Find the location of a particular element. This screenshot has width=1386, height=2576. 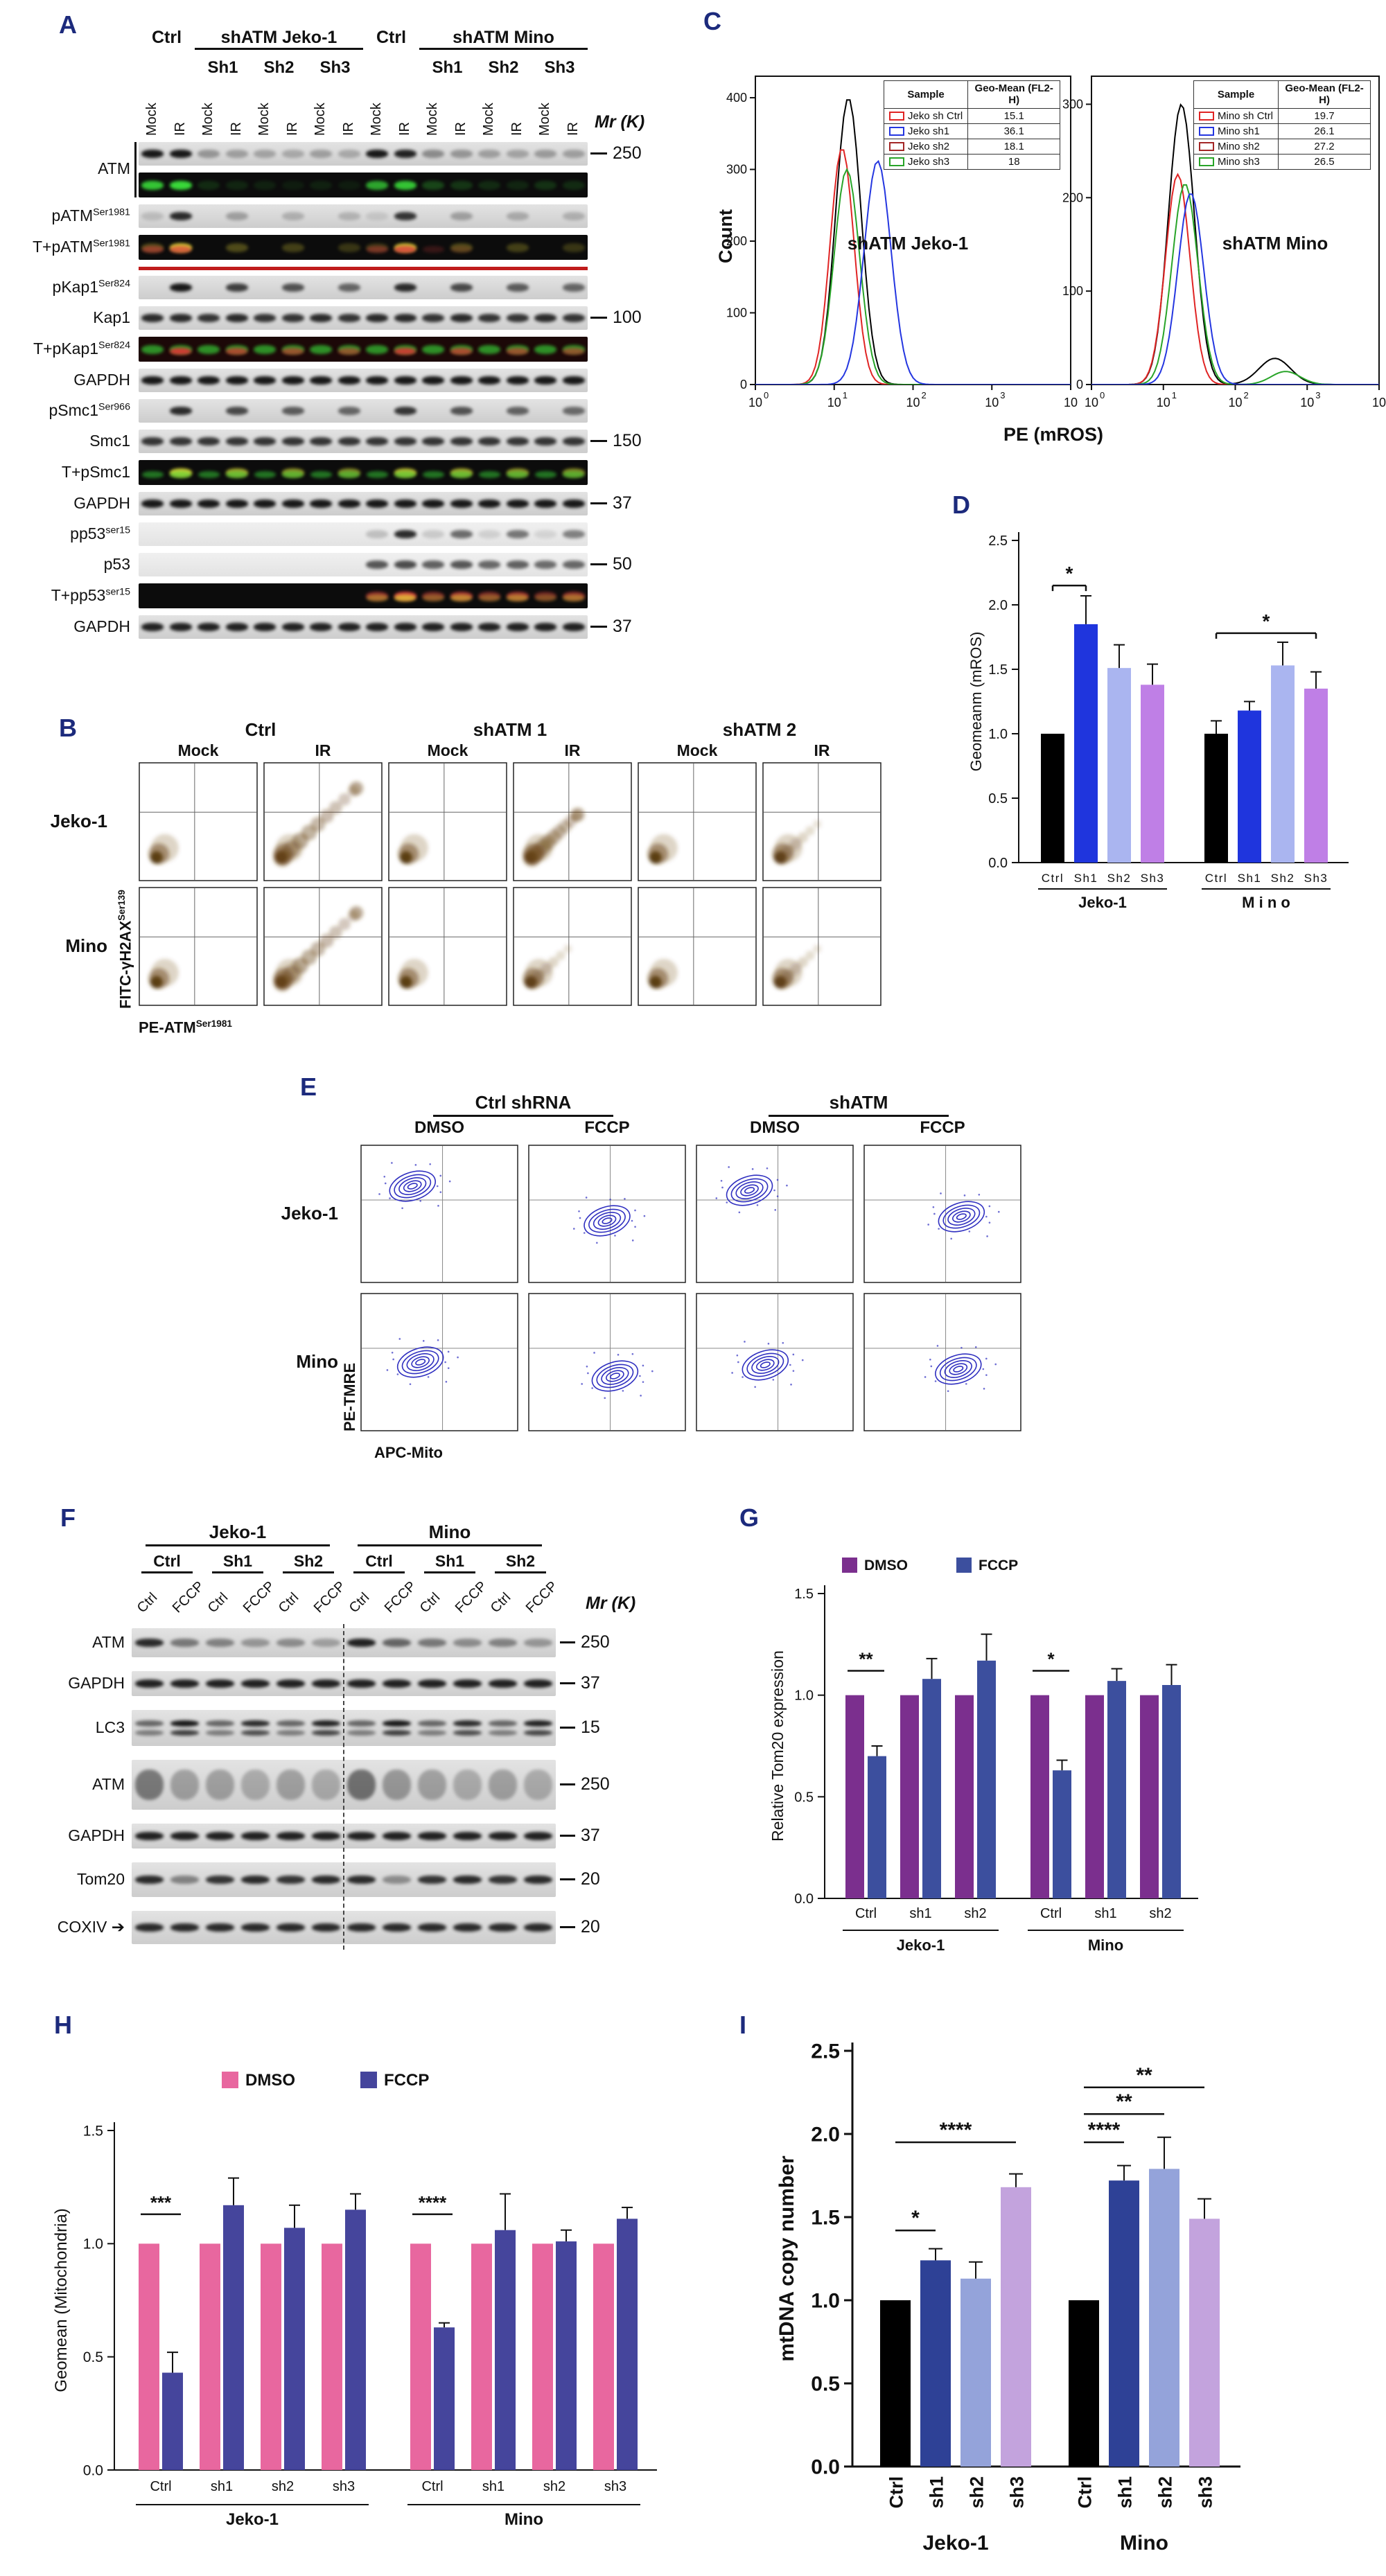

legend-label: DMSO is located at coordinates (886, 1566).